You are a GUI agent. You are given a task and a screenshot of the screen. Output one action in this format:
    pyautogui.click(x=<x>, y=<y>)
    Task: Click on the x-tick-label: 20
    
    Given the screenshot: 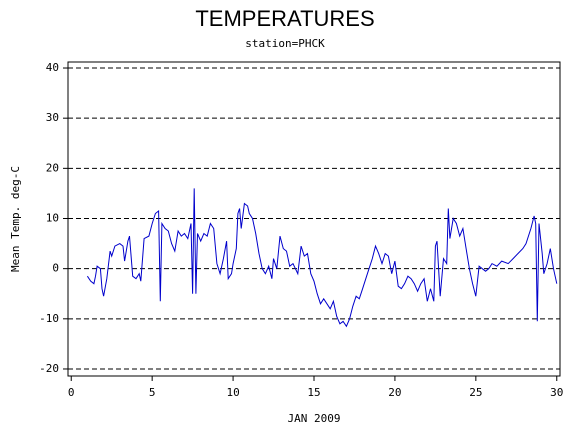 What is the action you would take?
    pyautogui.click(x=394, y=392)
    